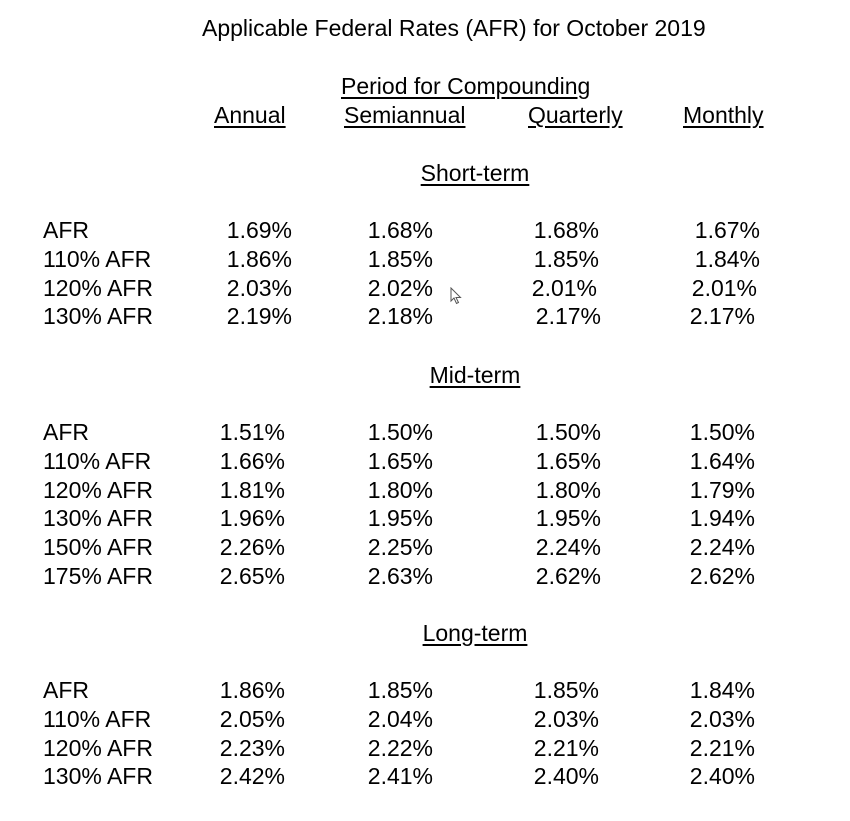  What do you see at coordinates (252, 718) in the screenshot?
I see `rate-cell-annual: 2.05%` at bounding box center [252, 718].